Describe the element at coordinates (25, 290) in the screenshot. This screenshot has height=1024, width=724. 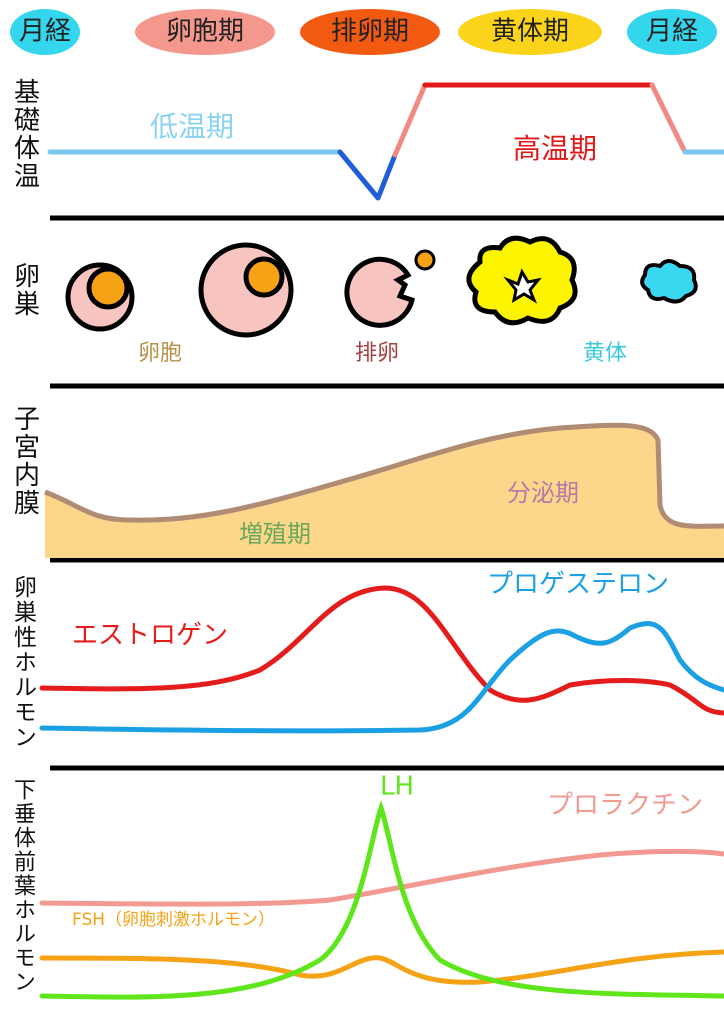
I see `section-title: 卵巣` at that location.